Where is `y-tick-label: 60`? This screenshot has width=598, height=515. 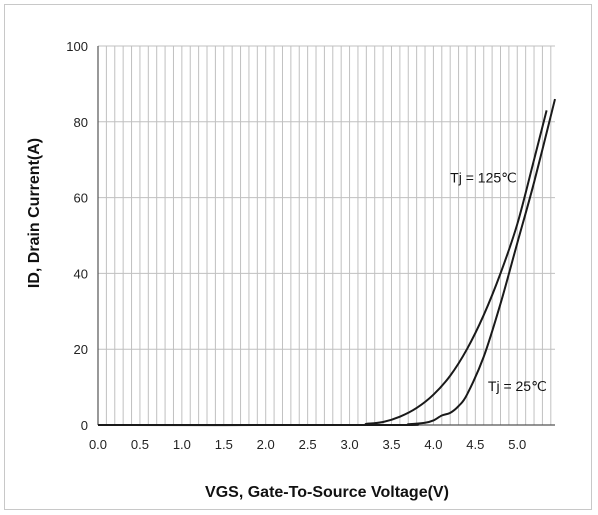 y-tick-label: 60 is located at coordinates (81, 198).